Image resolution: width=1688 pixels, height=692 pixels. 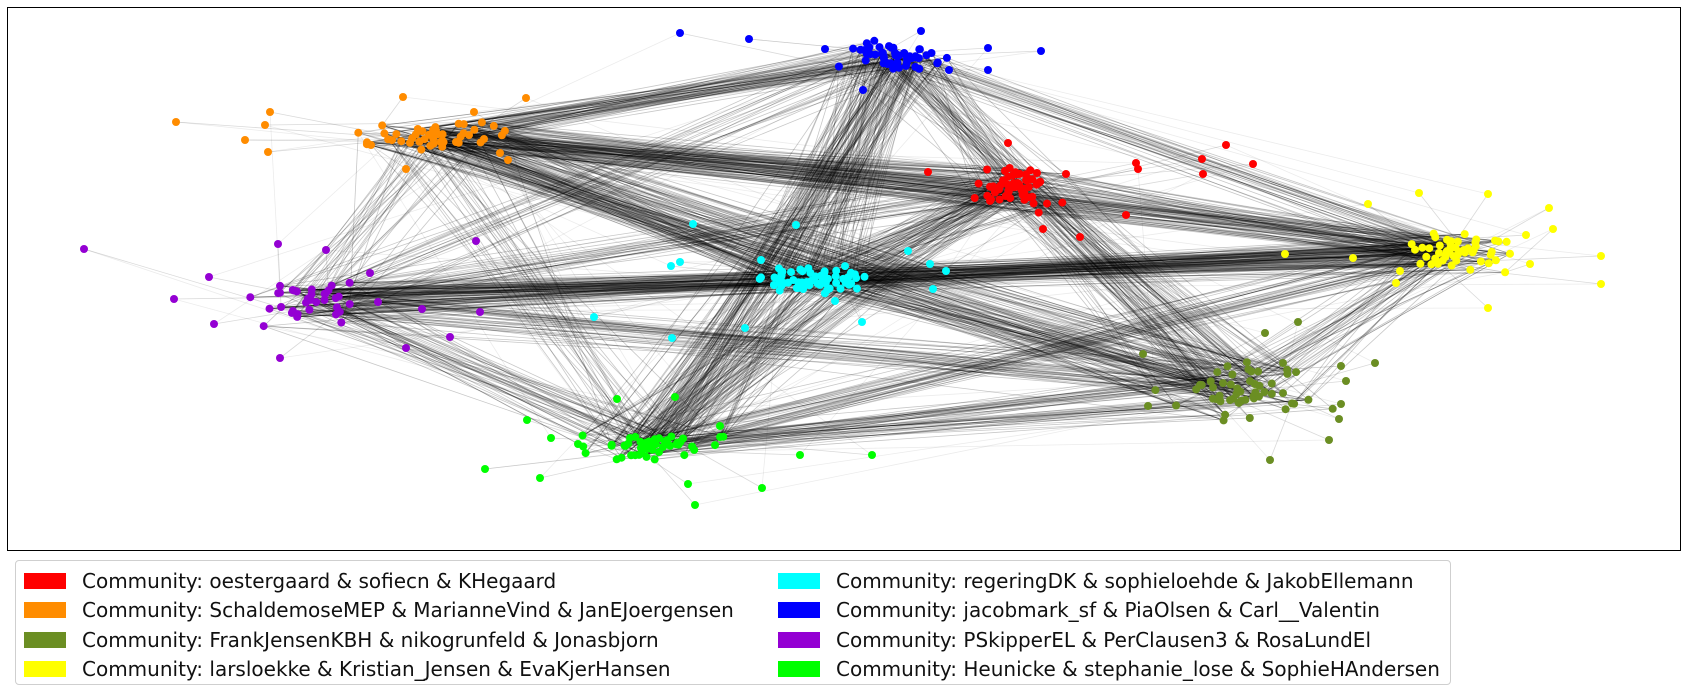 What do you see at coordinates (799, 580) in the screenshot?
I see `legend-swatch-cyan` at bounding box center [799, 580].